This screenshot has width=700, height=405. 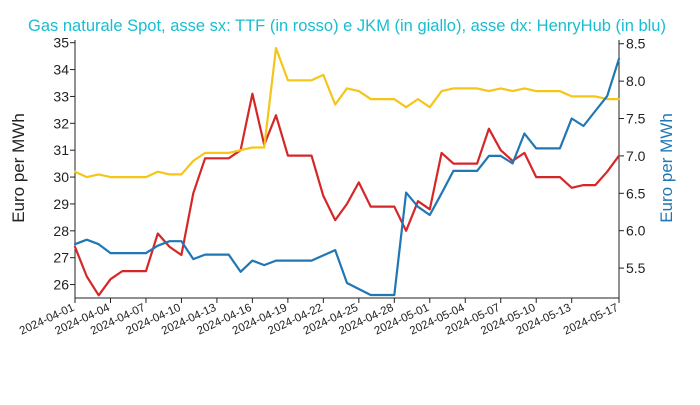 I want to click on y-left-tick-label: 28, so click(x=61, y=231).